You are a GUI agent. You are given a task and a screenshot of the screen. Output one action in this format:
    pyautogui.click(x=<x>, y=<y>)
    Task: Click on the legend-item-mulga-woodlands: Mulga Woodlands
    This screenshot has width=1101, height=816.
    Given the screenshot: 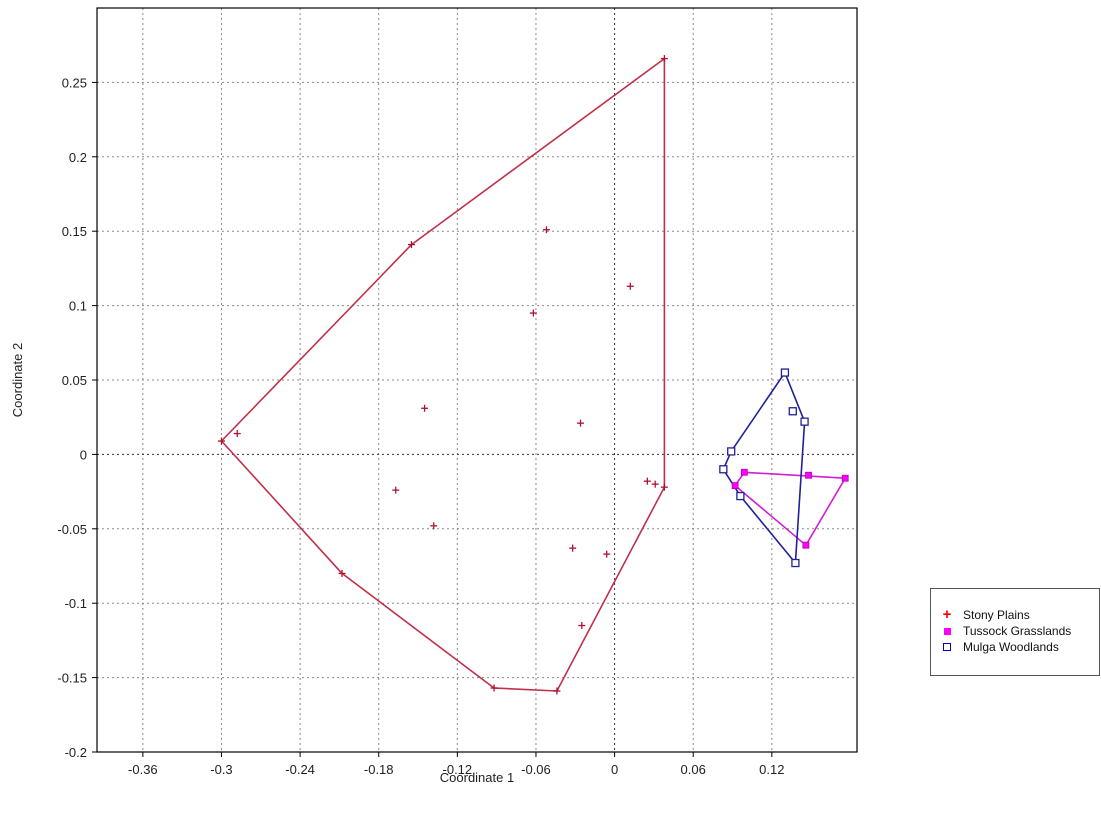 What is the action you would take?
    pyautogui.click(x=1020, y=647)
    